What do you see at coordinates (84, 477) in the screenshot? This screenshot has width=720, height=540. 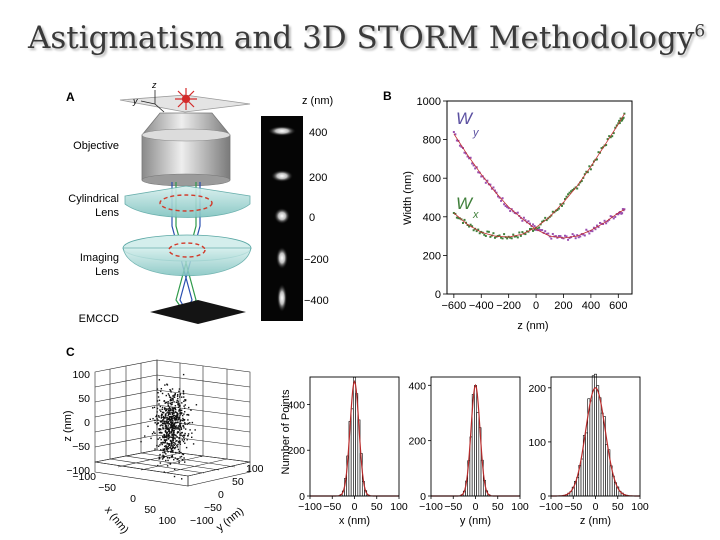 I see `cube-x-tick: −100` at bounding box center [84, 477].